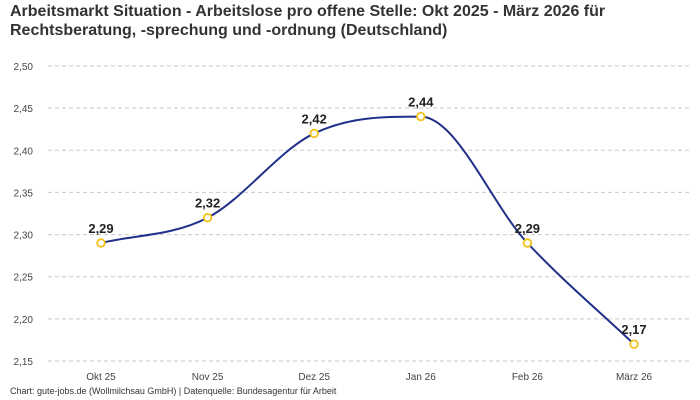 This screenshot has width=700, height=400. What do you see at coordinates (207, 203) in the screenshot?
I see `data-label: 2,32` at bounding box center [207, 203].